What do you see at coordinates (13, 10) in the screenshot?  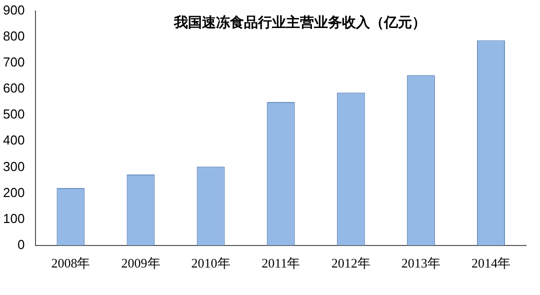 I see `y-tick-label: 900` at bounding box center [13, 10].